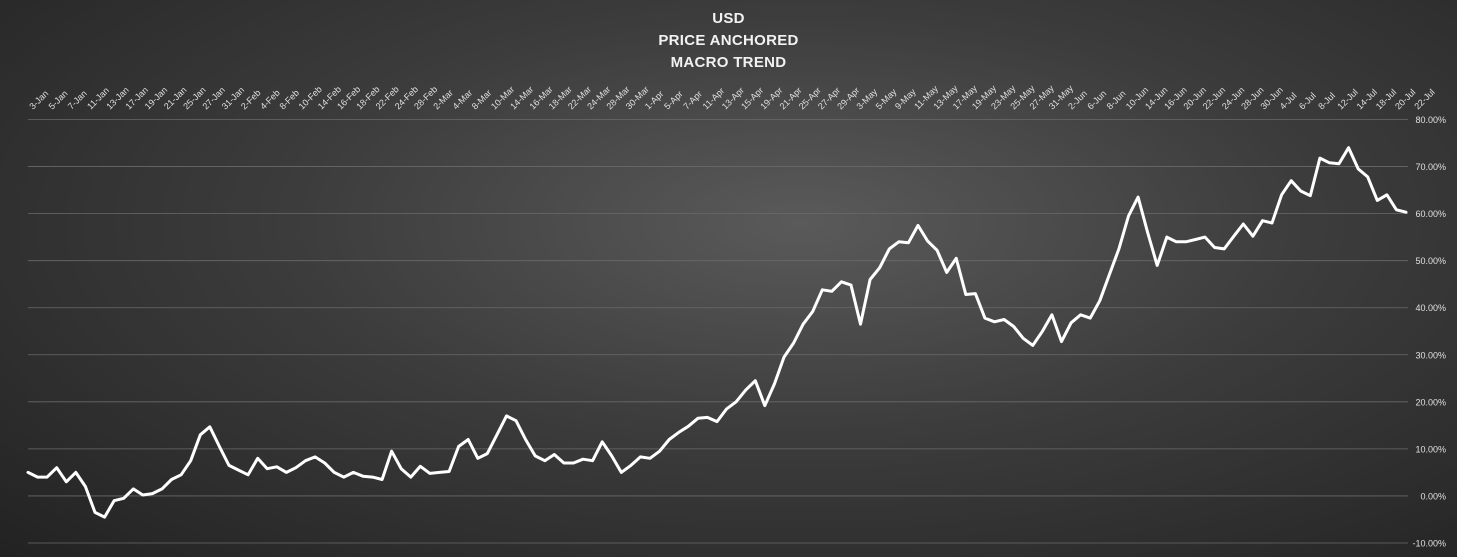  Describe the element at coordinates (463, 100) in the screenshot. I see `x-tick-label: 4-Mar` at that location.